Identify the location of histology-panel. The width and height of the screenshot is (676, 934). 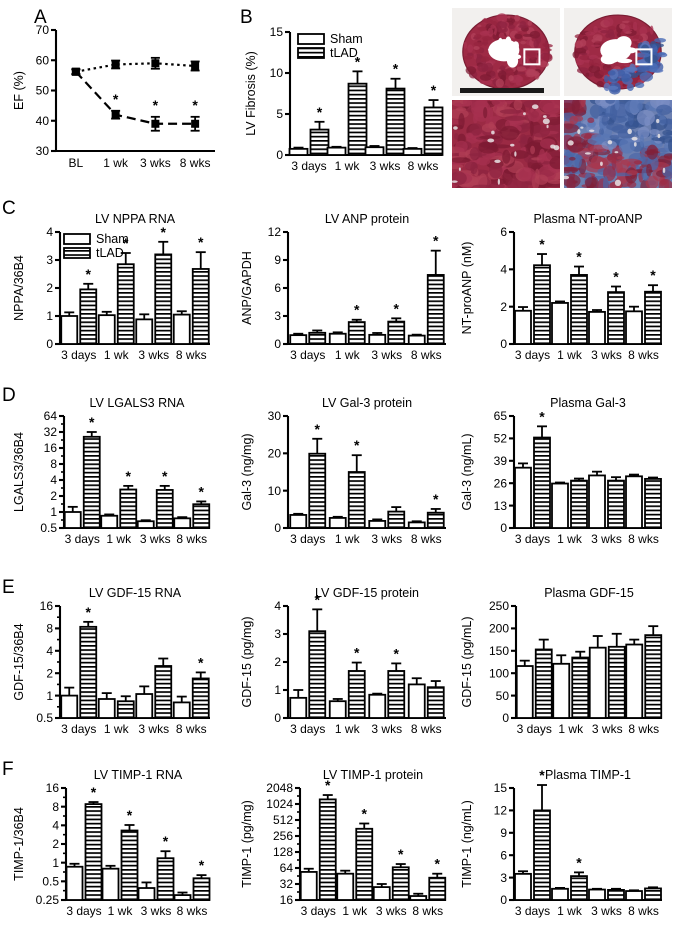
(563, 98).